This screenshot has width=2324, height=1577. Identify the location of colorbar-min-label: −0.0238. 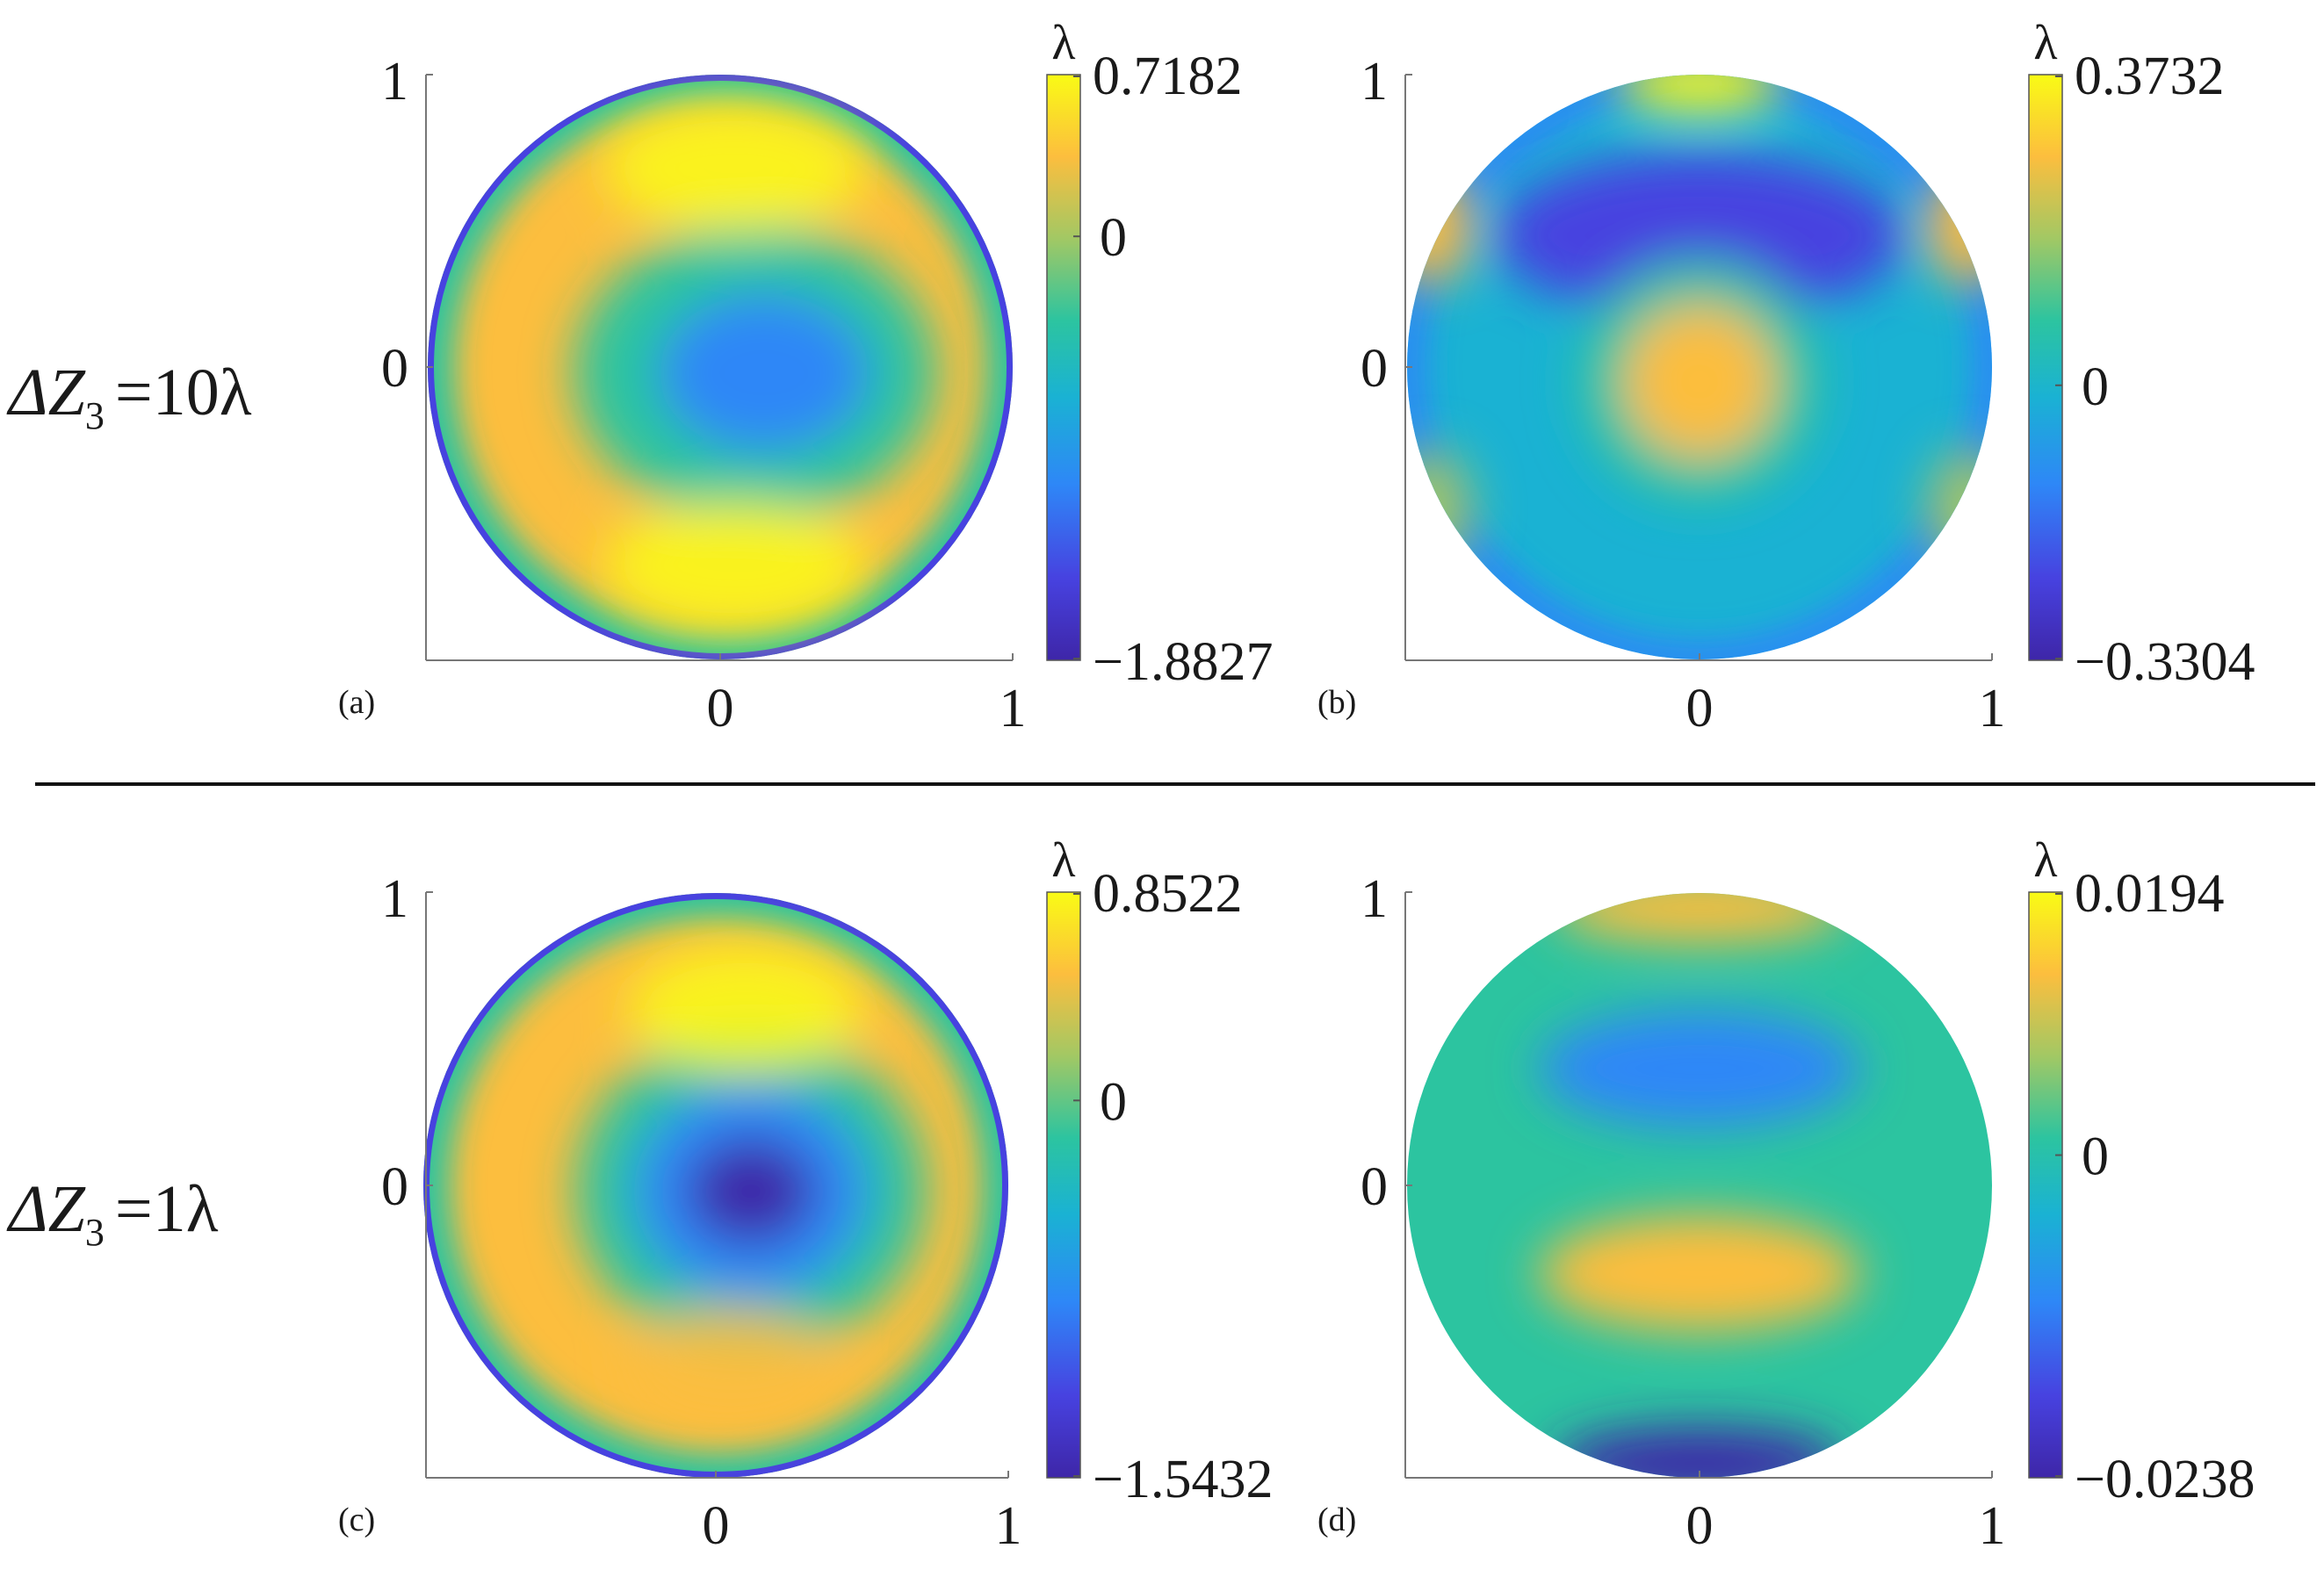
(2165, 1479).